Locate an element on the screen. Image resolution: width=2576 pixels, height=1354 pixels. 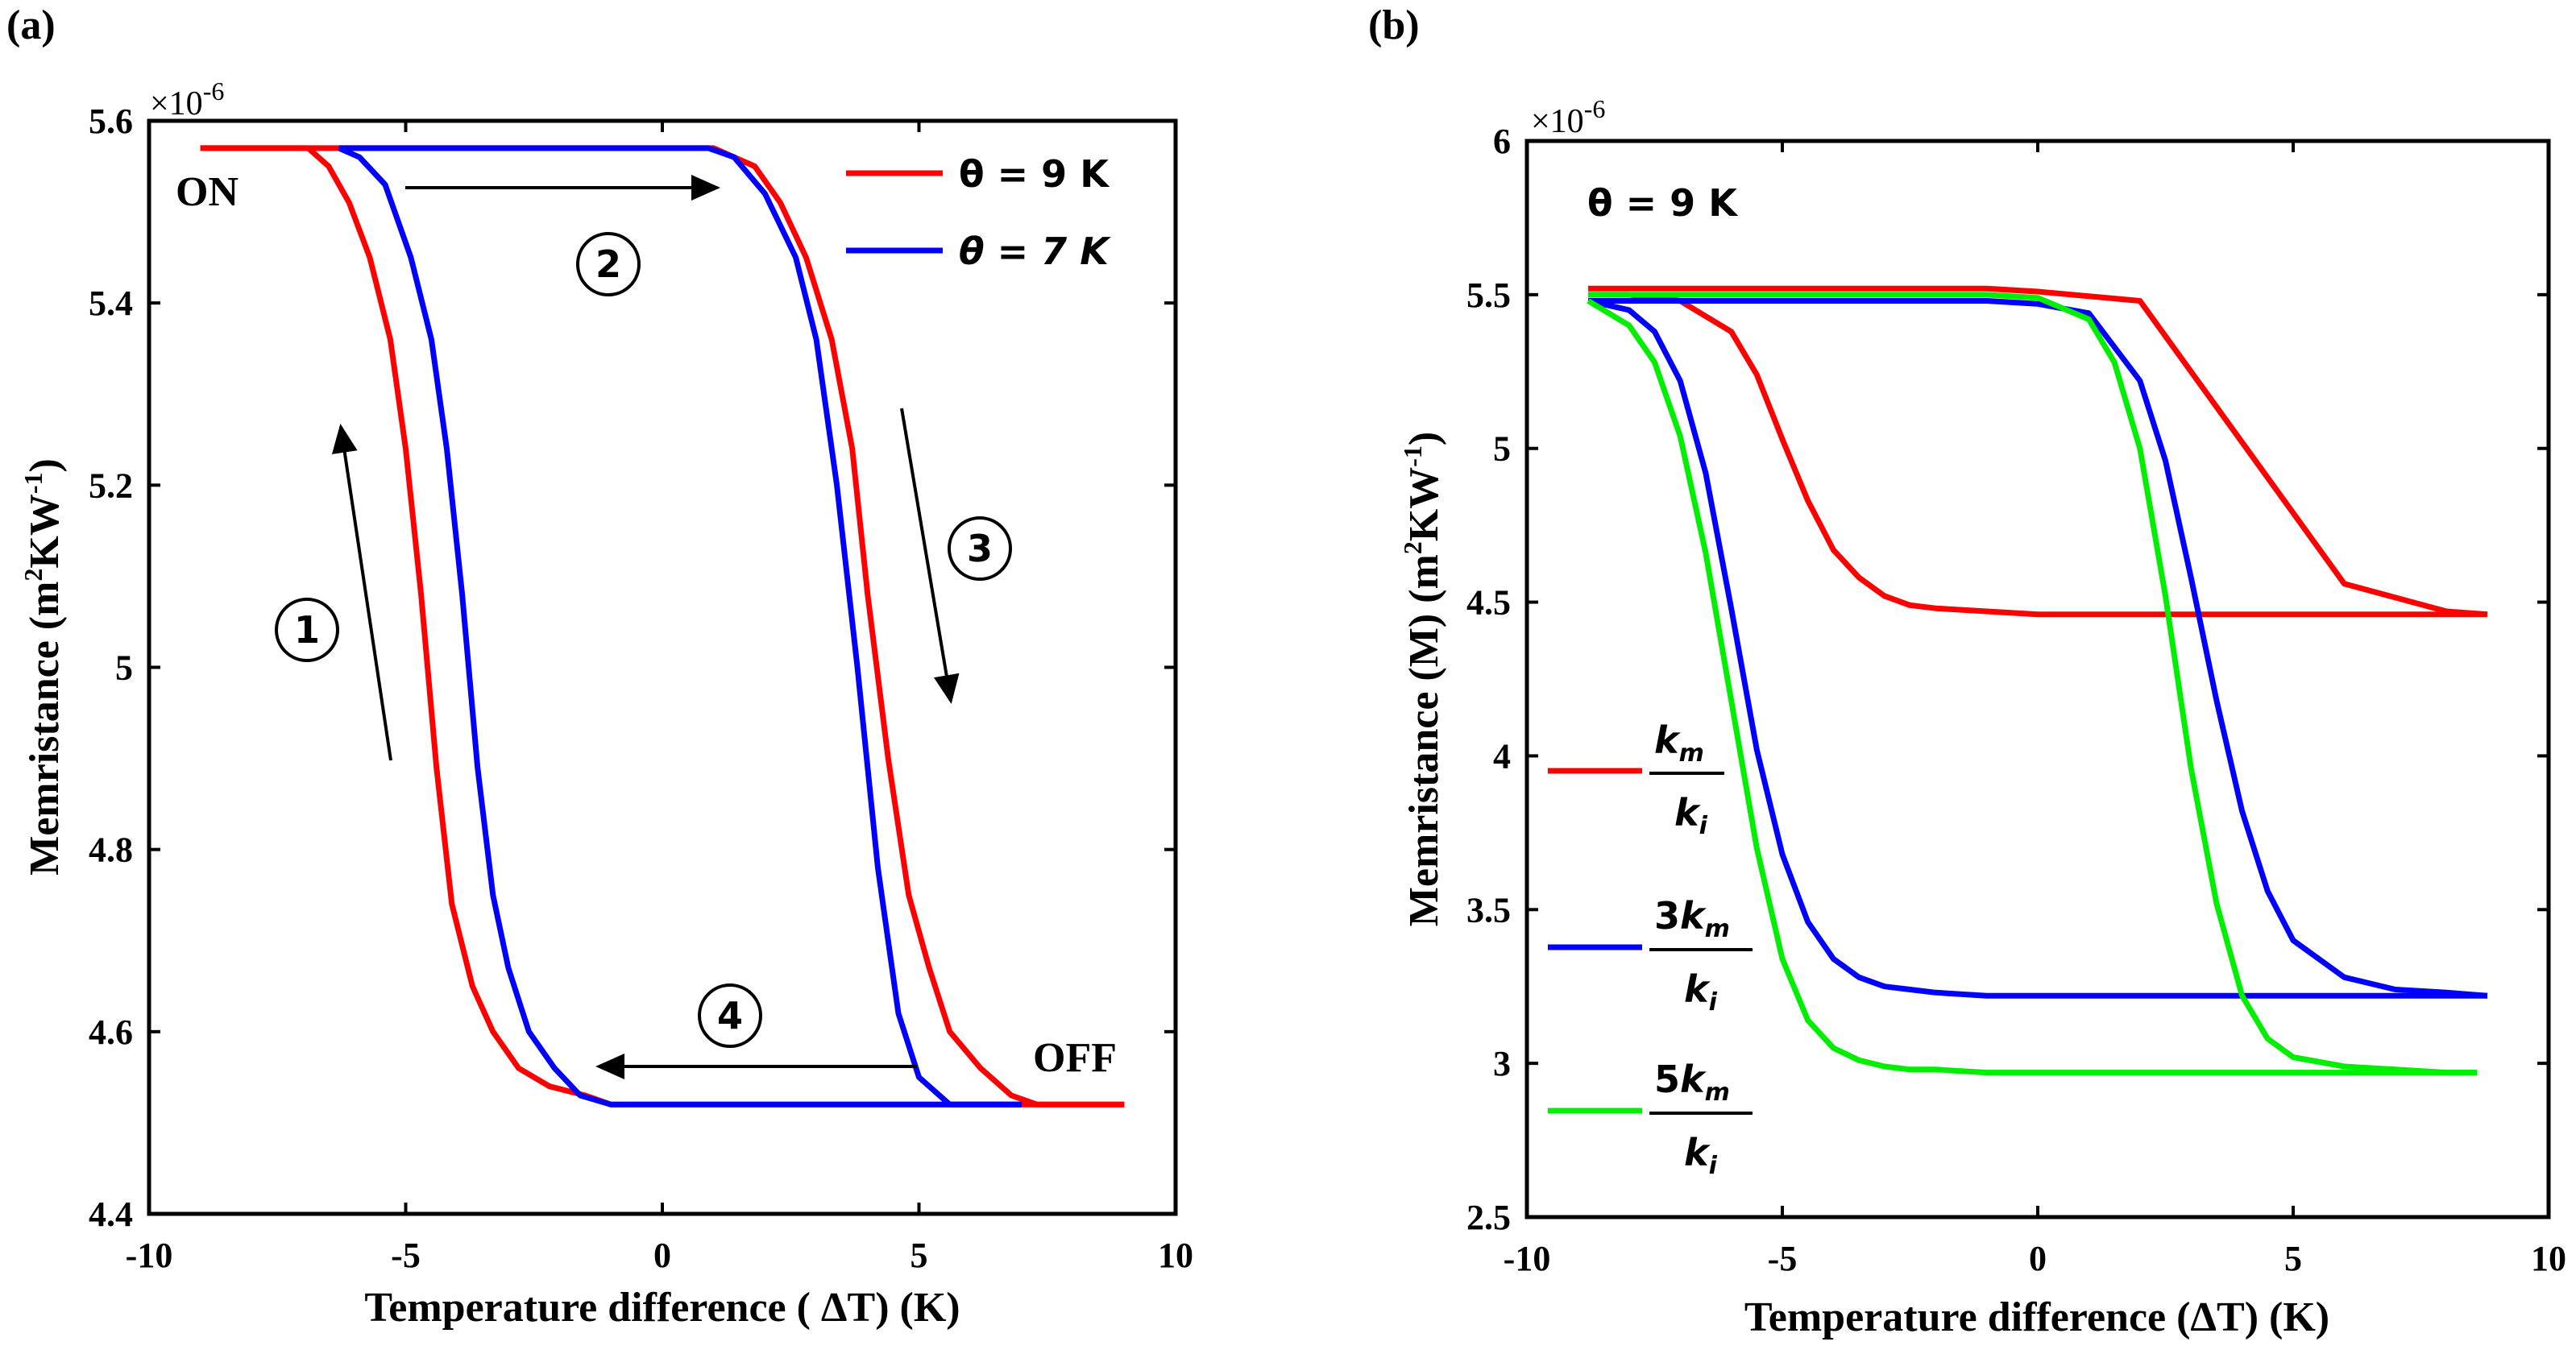
y-tick-label: 5.6 is located at coordinates (111, 121).